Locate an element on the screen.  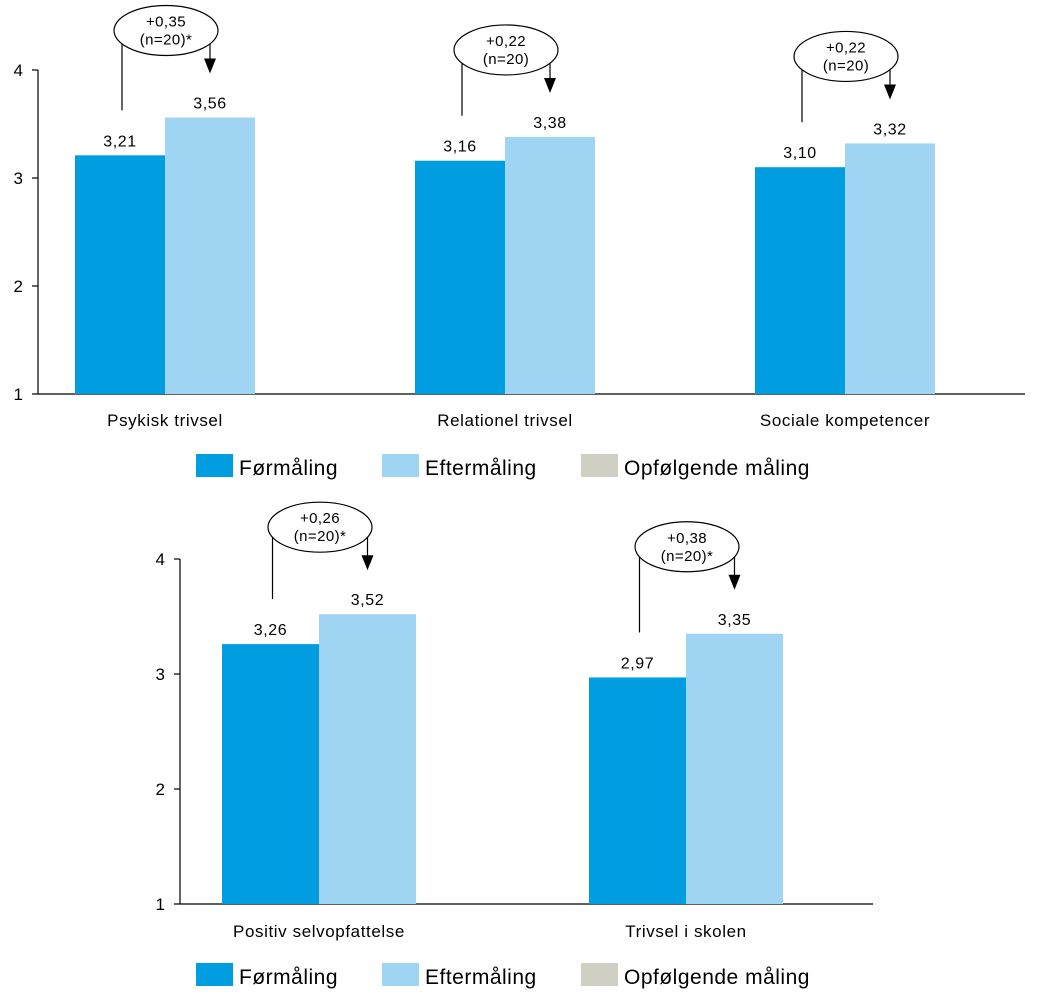
bar-value-label: 3,38 is located at coordinates (550, 123).